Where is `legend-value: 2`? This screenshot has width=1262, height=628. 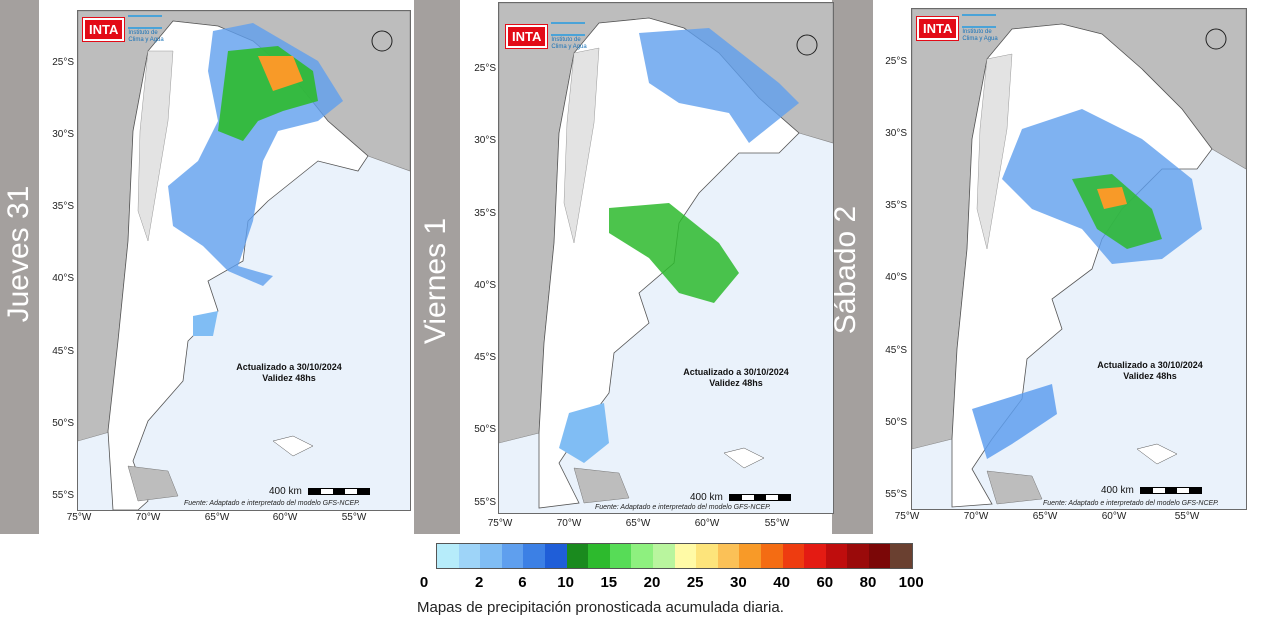
legend-value: 2 is located at coordinates (479, 582).